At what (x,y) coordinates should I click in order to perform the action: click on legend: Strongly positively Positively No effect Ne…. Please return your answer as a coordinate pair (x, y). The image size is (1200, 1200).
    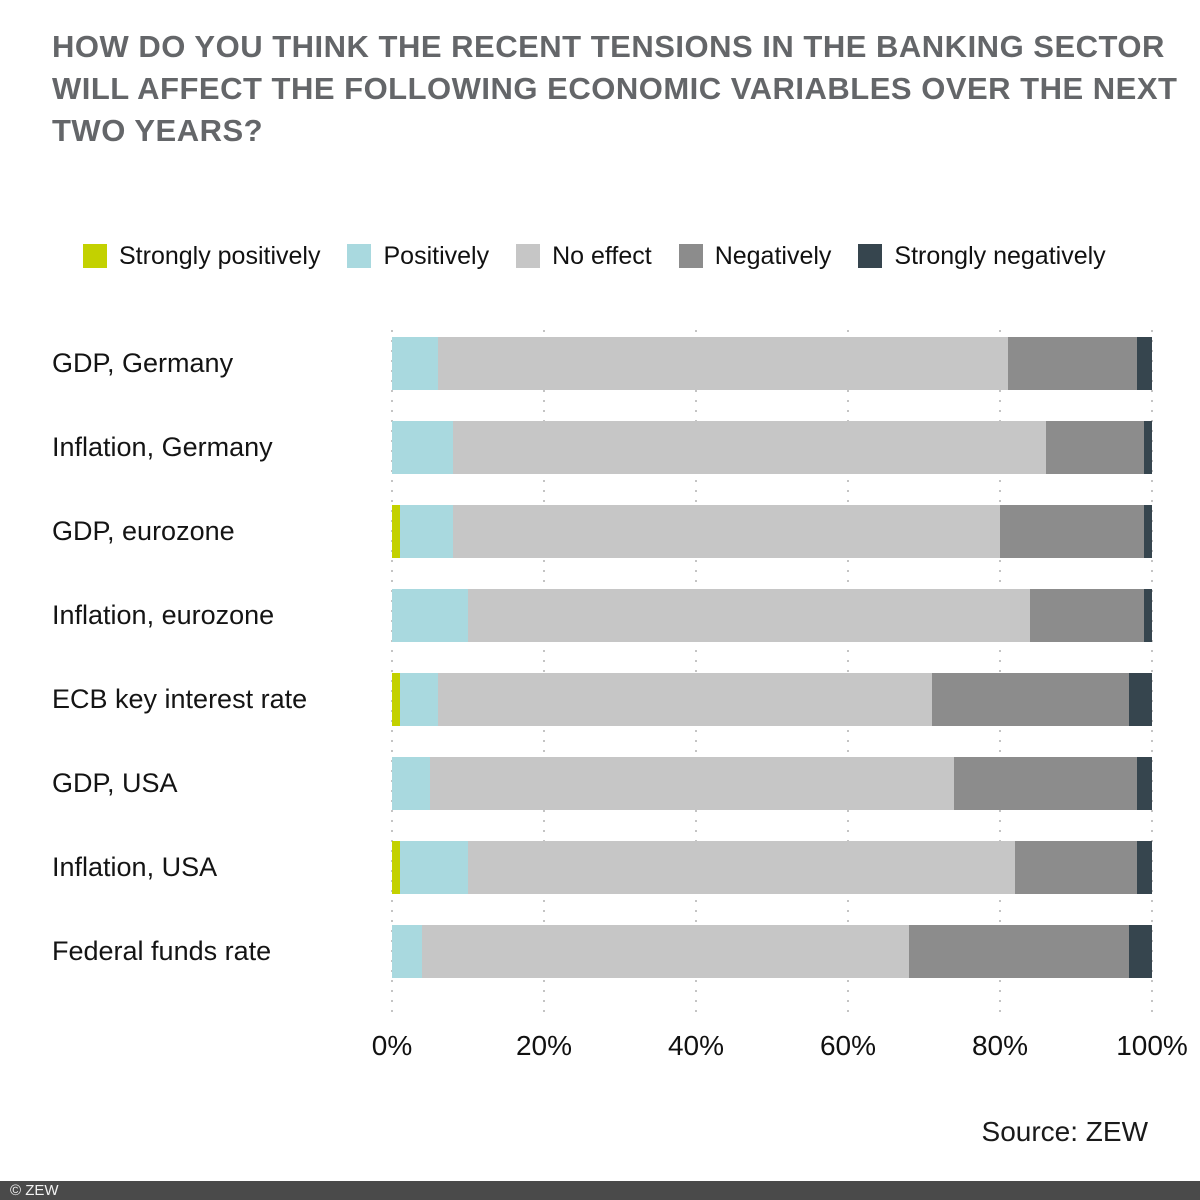
    Looking at the image, I should click on (594, 256).